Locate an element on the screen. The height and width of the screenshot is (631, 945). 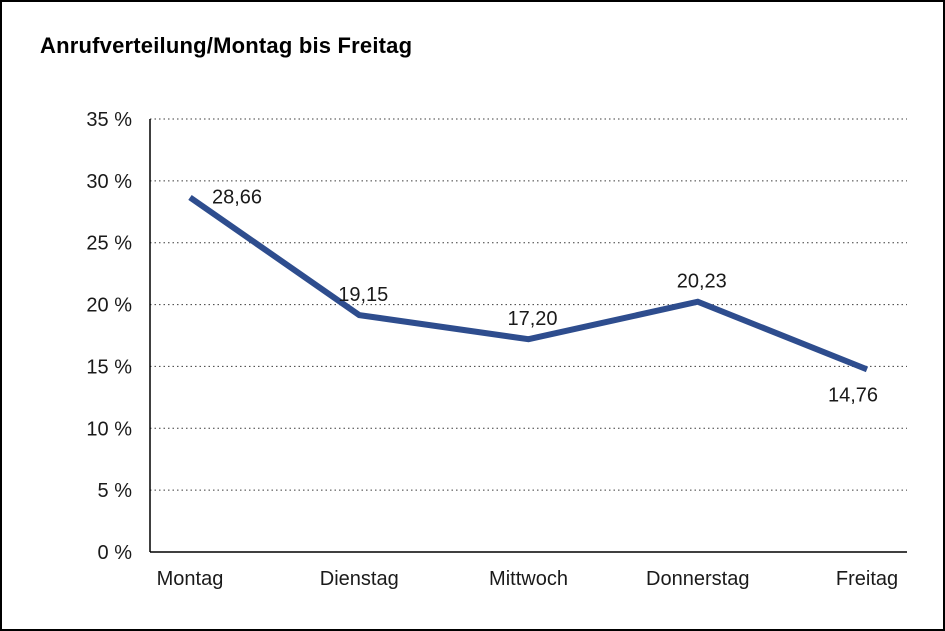
y-tick-label: 15 % is located at coordinates (109, 367).